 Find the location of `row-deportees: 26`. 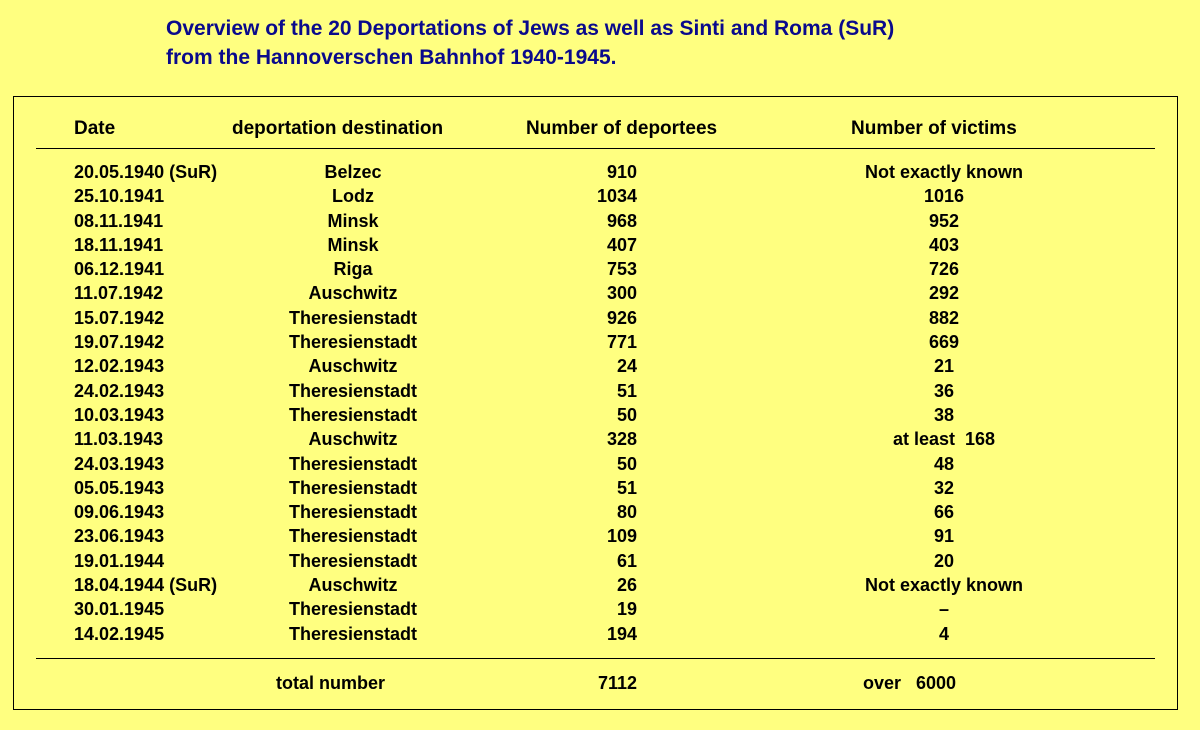

row-deportees: 26 is located at coordinates (626, 585).